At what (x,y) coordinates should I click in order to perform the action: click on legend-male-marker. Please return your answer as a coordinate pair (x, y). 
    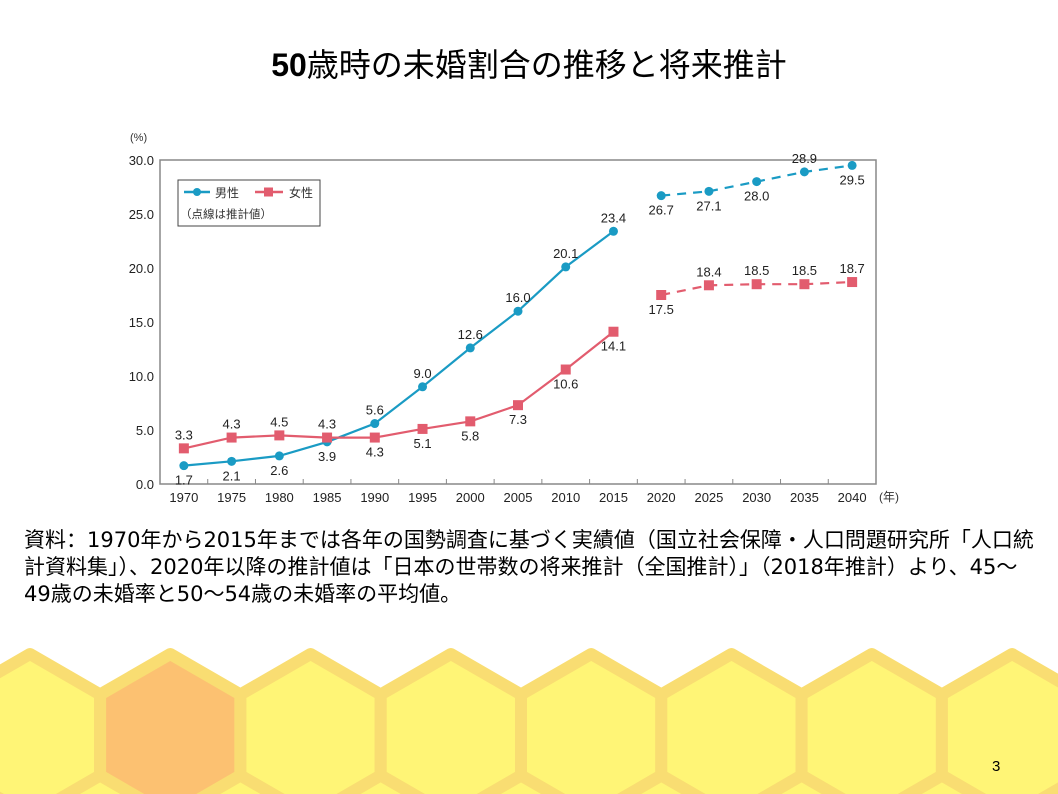
    Looking at the image, I should click on (197, 192).